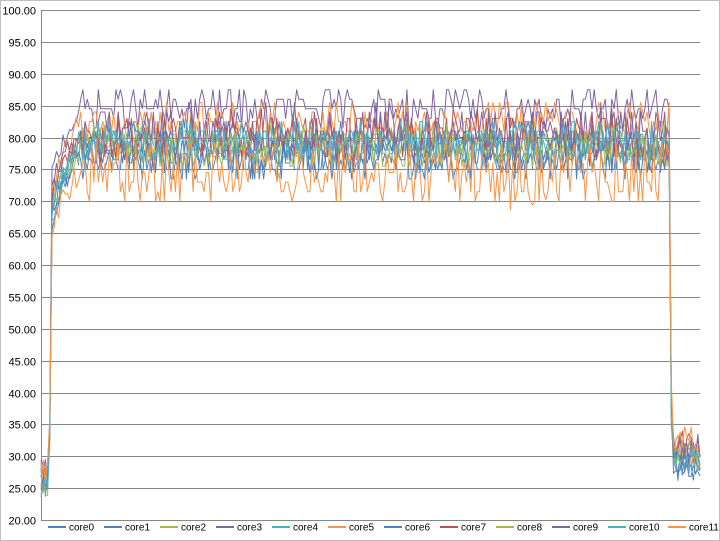  Describe the element at coordinates (22, 203) in the screenshot. I see `y-tick-label: 70.00` at that location.